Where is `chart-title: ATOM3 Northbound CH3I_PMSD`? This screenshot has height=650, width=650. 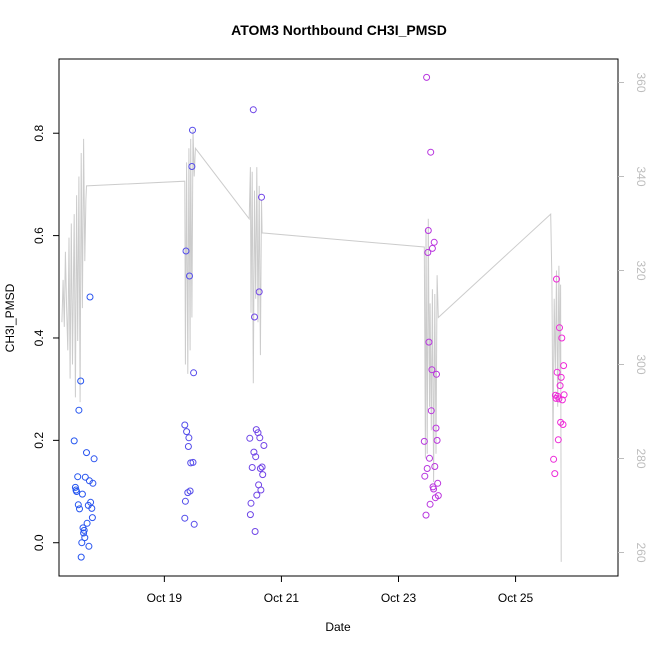 chart-title: ATOM3 Northbound CH3I_PMSD is located at coordinates (339, 30).